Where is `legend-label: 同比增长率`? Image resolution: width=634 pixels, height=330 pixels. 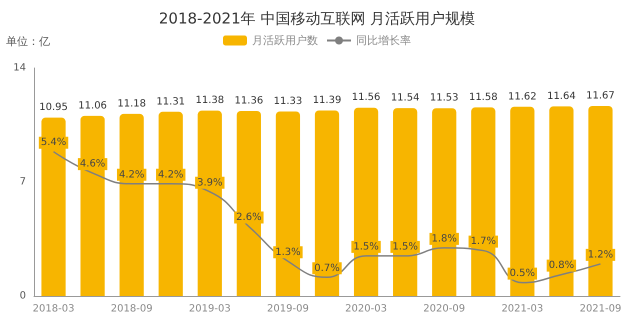 legend-label: 同比增长率 is located at coordinates (383, 40).